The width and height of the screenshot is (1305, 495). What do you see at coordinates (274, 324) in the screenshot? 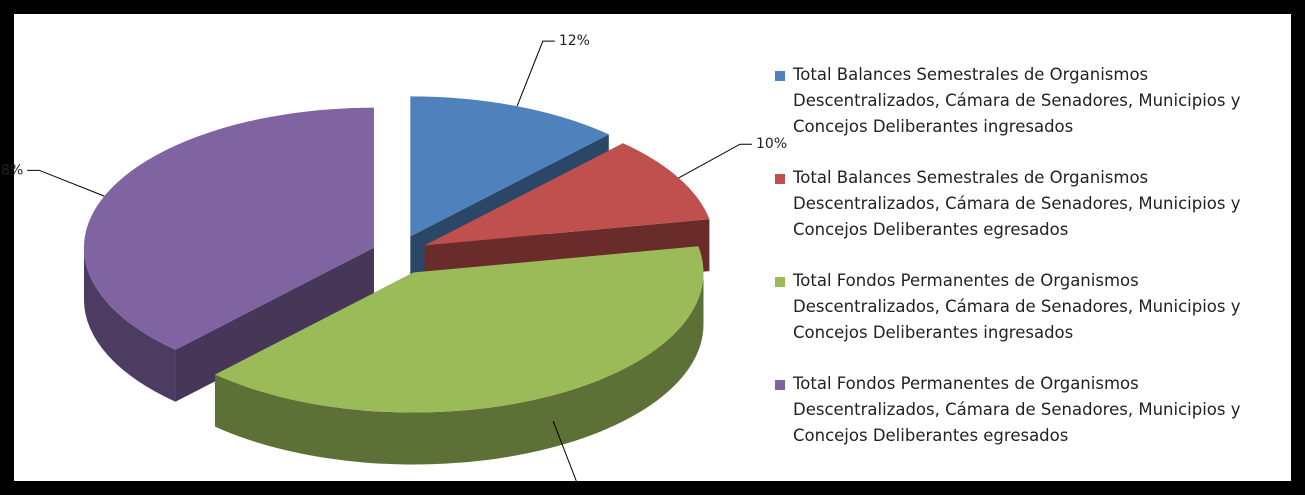
I see `slice-side` at bounding box center [274, 324].